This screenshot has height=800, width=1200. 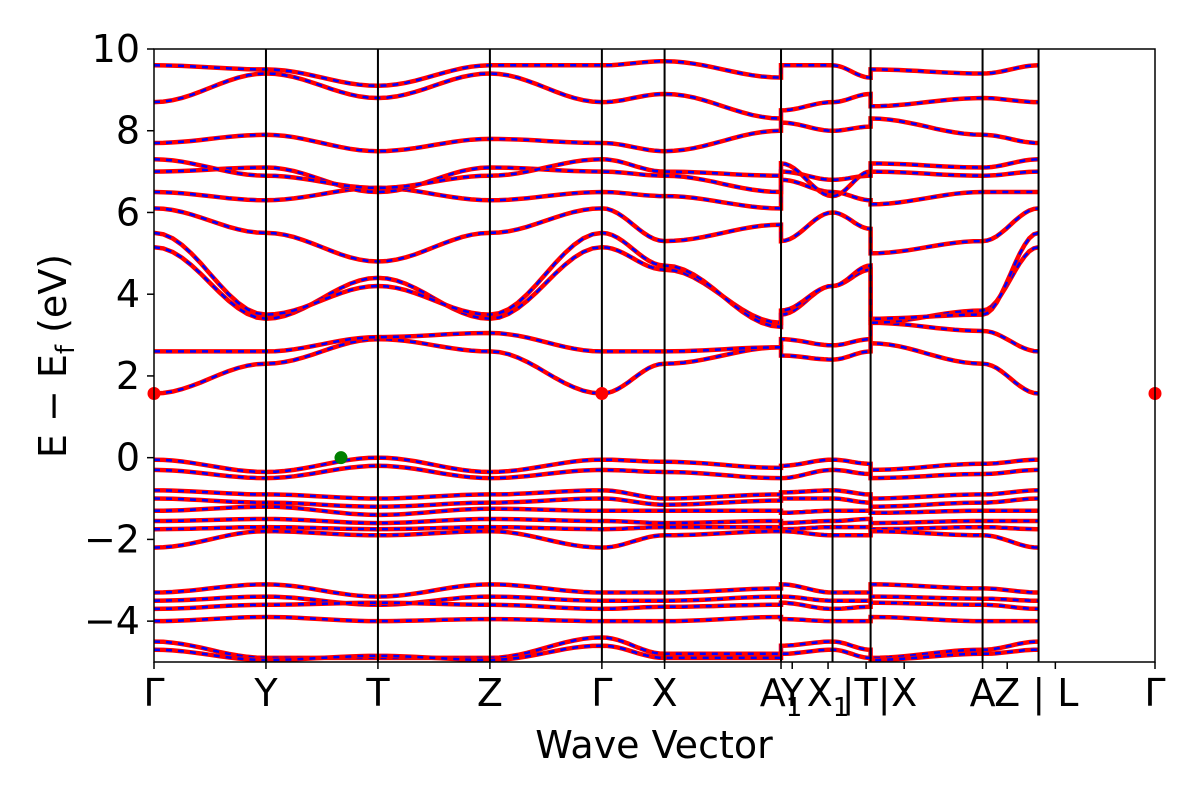 I want to click on x-tick-label: A, so click(x=983, y=693).